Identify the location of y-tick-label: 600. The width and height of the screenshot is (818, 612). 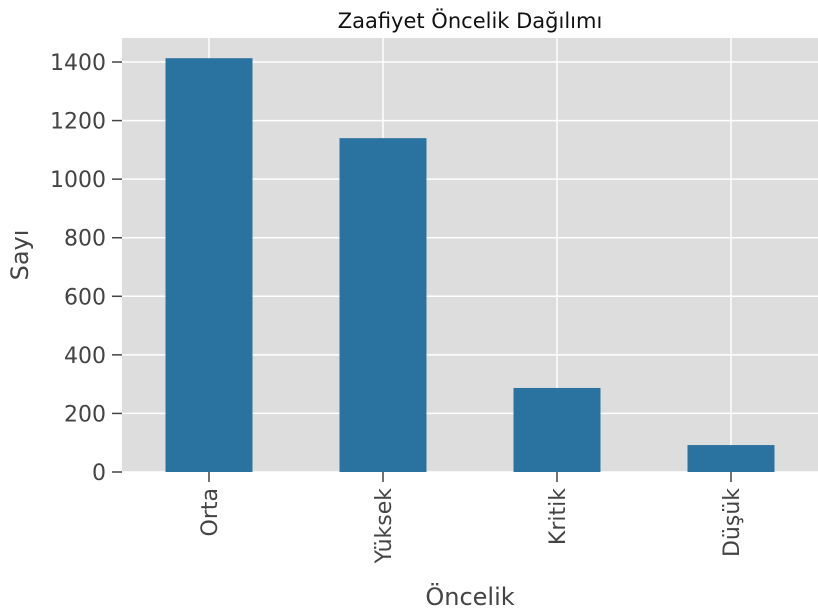
(85, 297).